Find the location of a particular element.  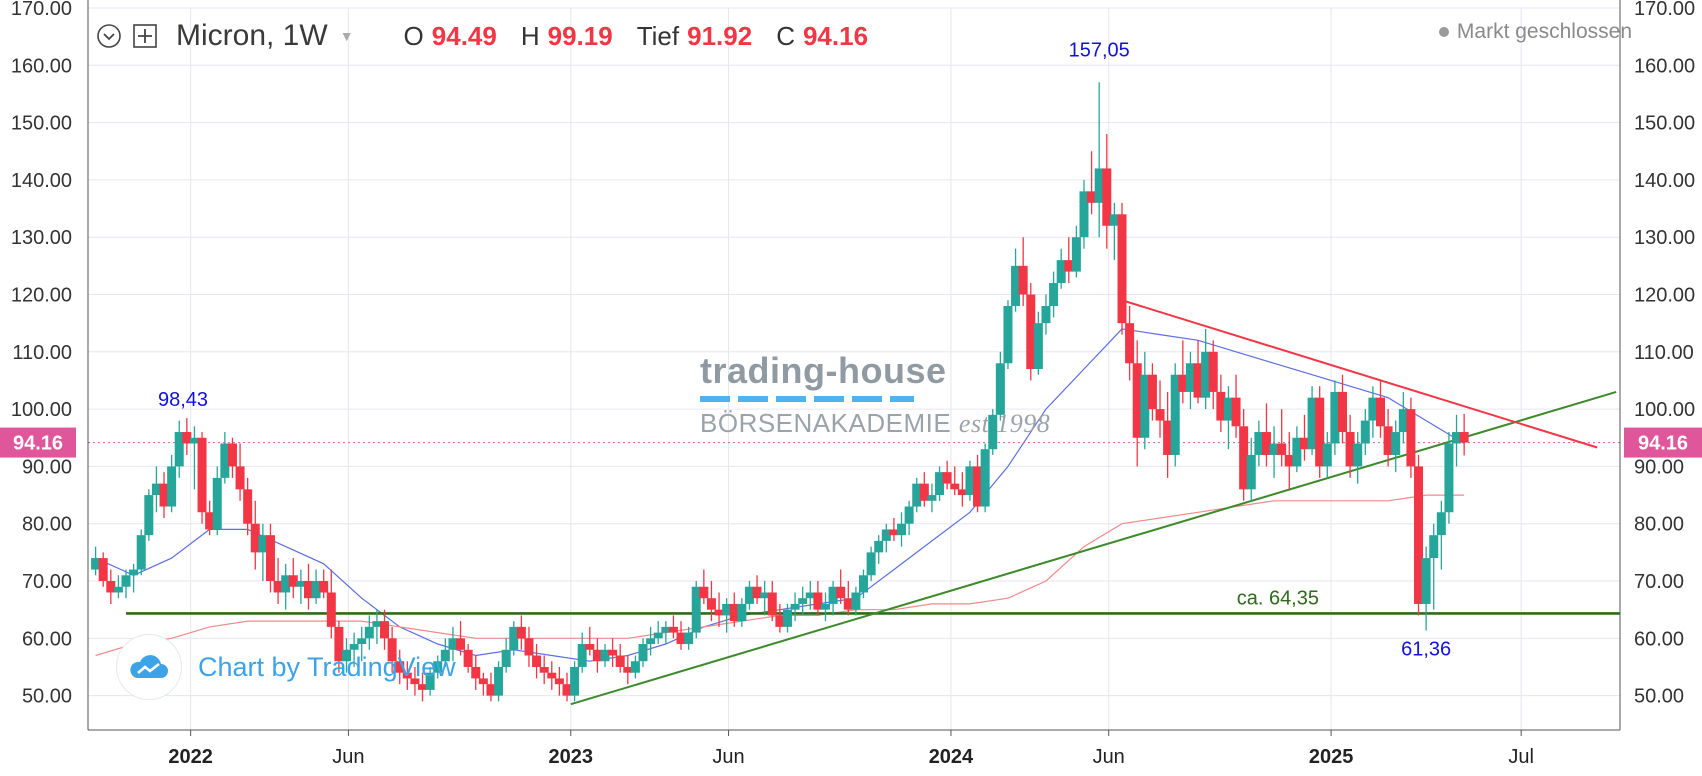

support-label: ca. 64,35 is located at coordinates (1278, 598).